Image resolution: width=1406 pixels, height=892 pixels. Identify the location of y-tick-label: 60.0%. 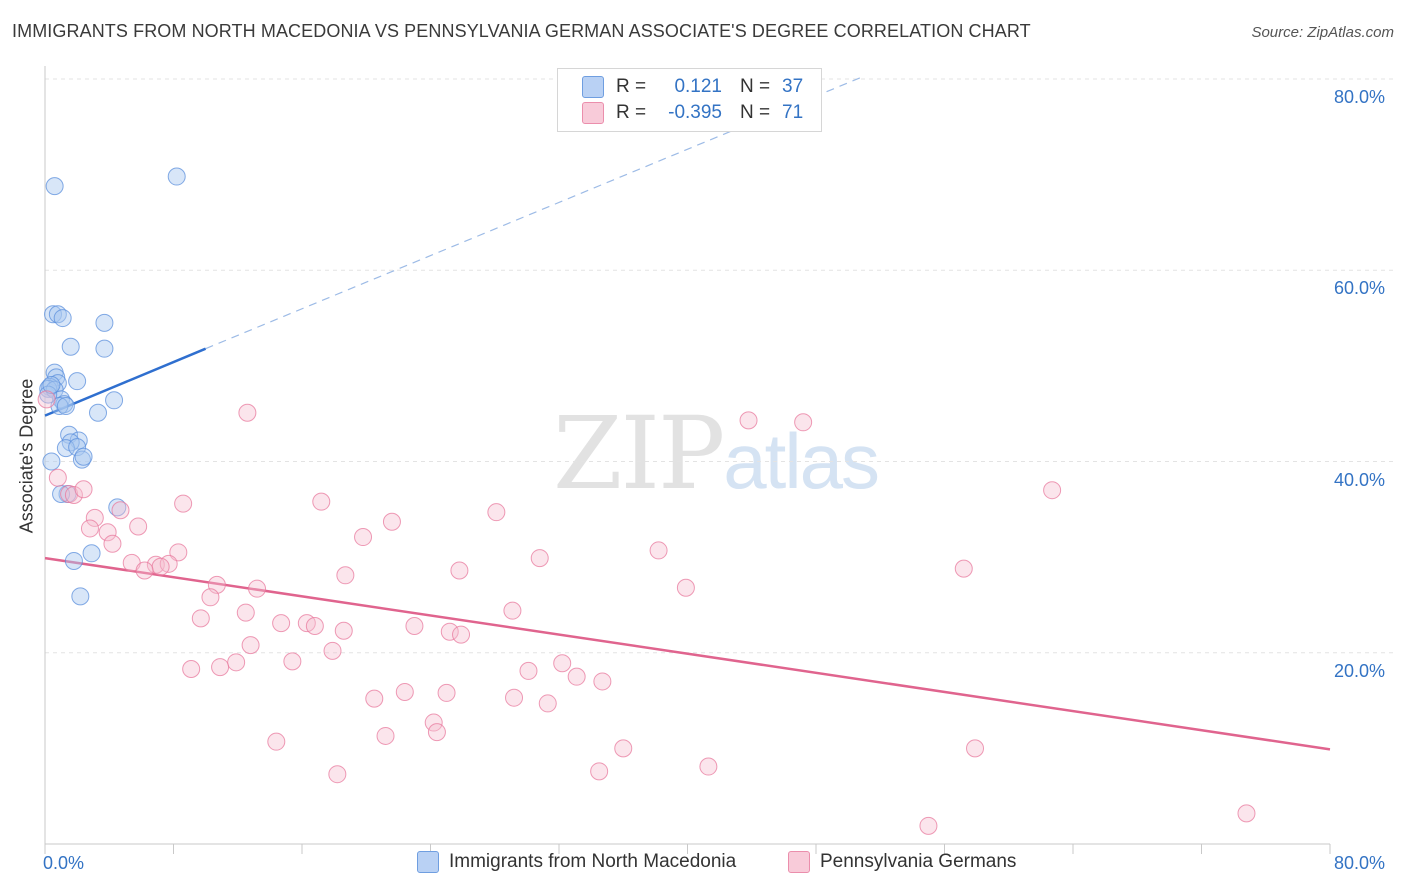
(1360, 288).